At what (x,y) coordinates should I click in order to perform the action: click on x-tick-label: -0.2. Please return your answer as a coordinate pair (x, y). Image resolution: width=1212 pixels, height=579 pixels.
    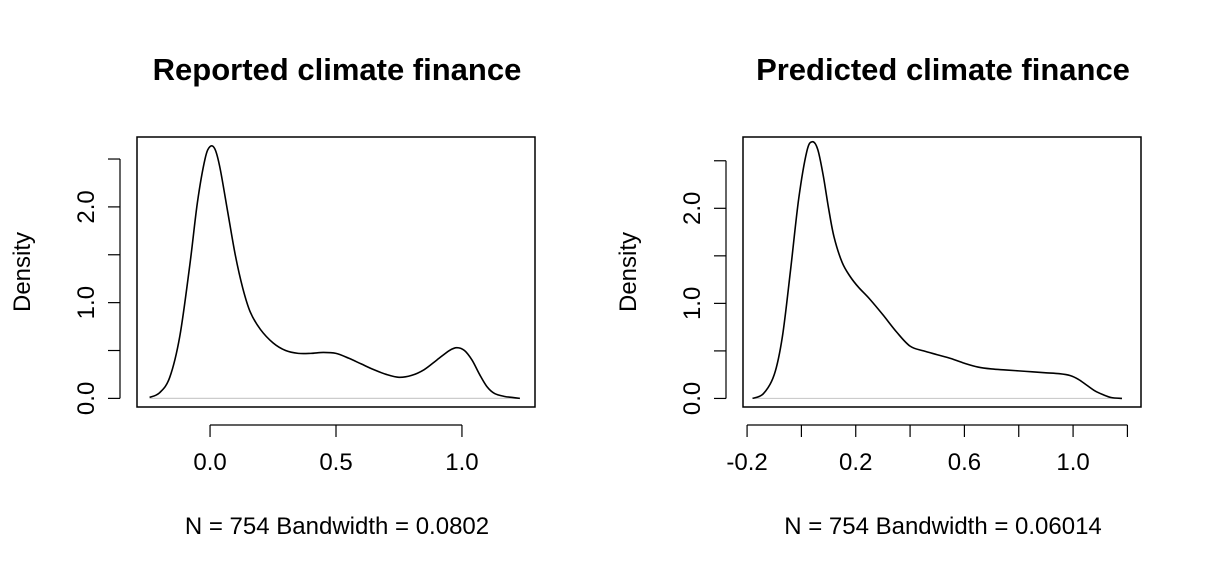
    Looking at the image, I should click on (746, 462).